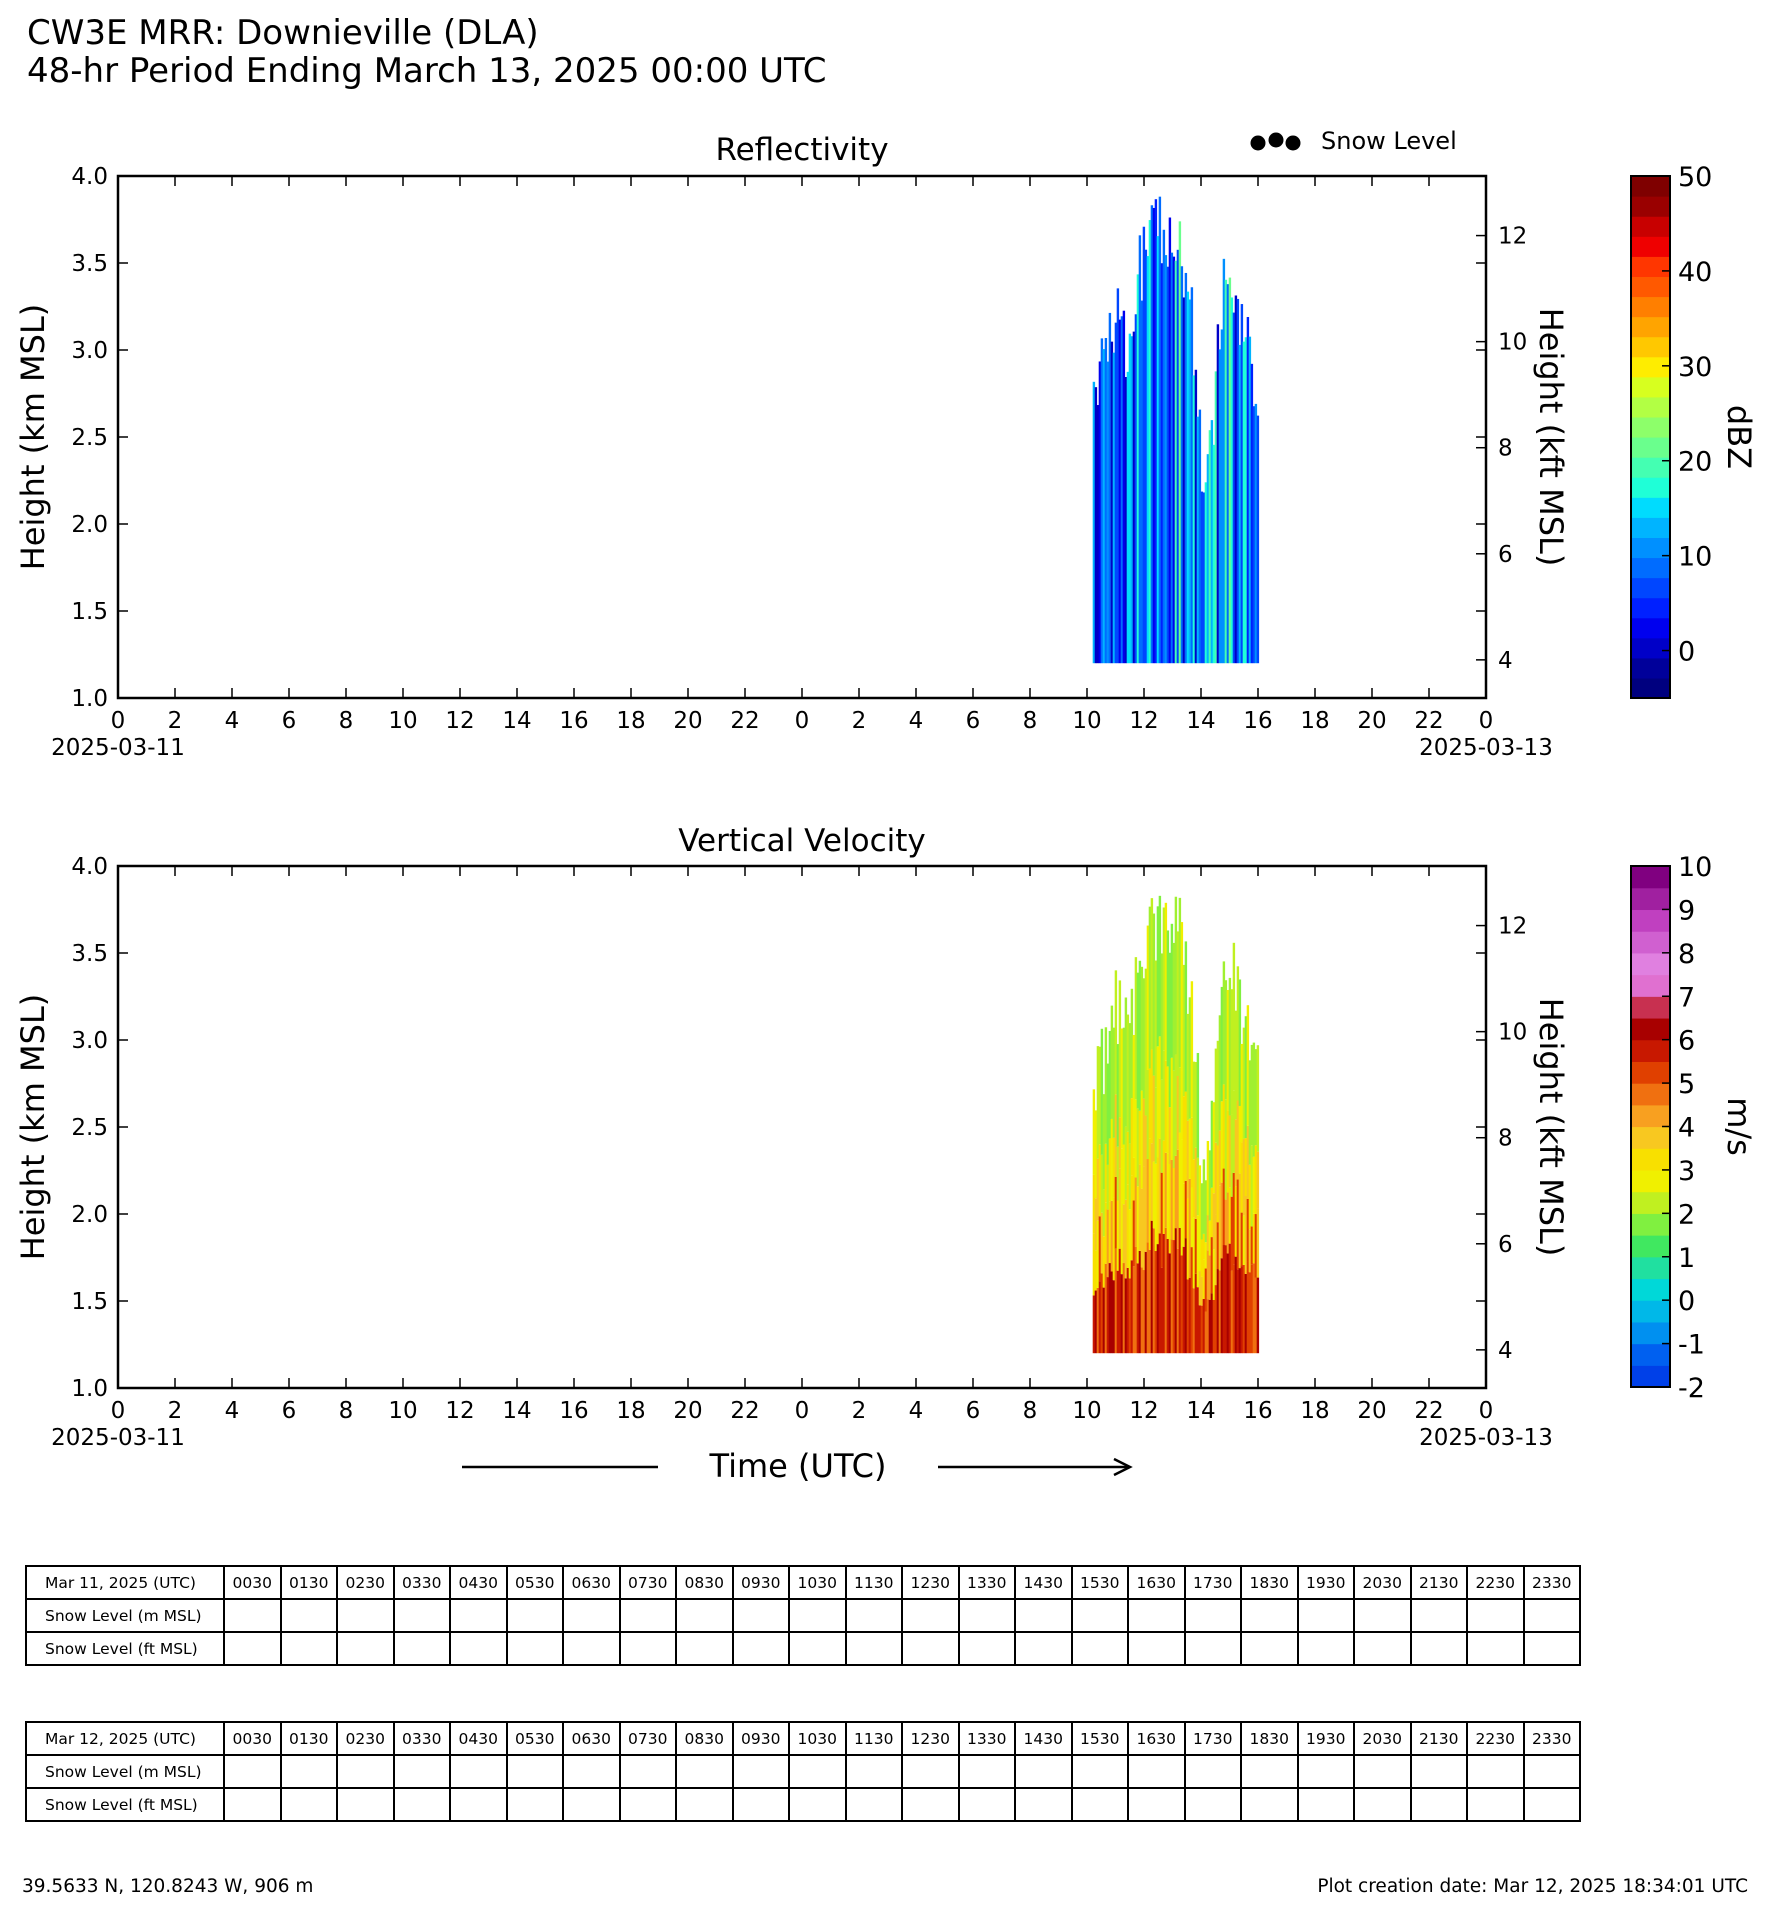 The width and height of the screenshot is (1770, 1917). Describe the element at coordinates (346, 721) in the screenshot. I see `x-tick-label: 8` at that location.